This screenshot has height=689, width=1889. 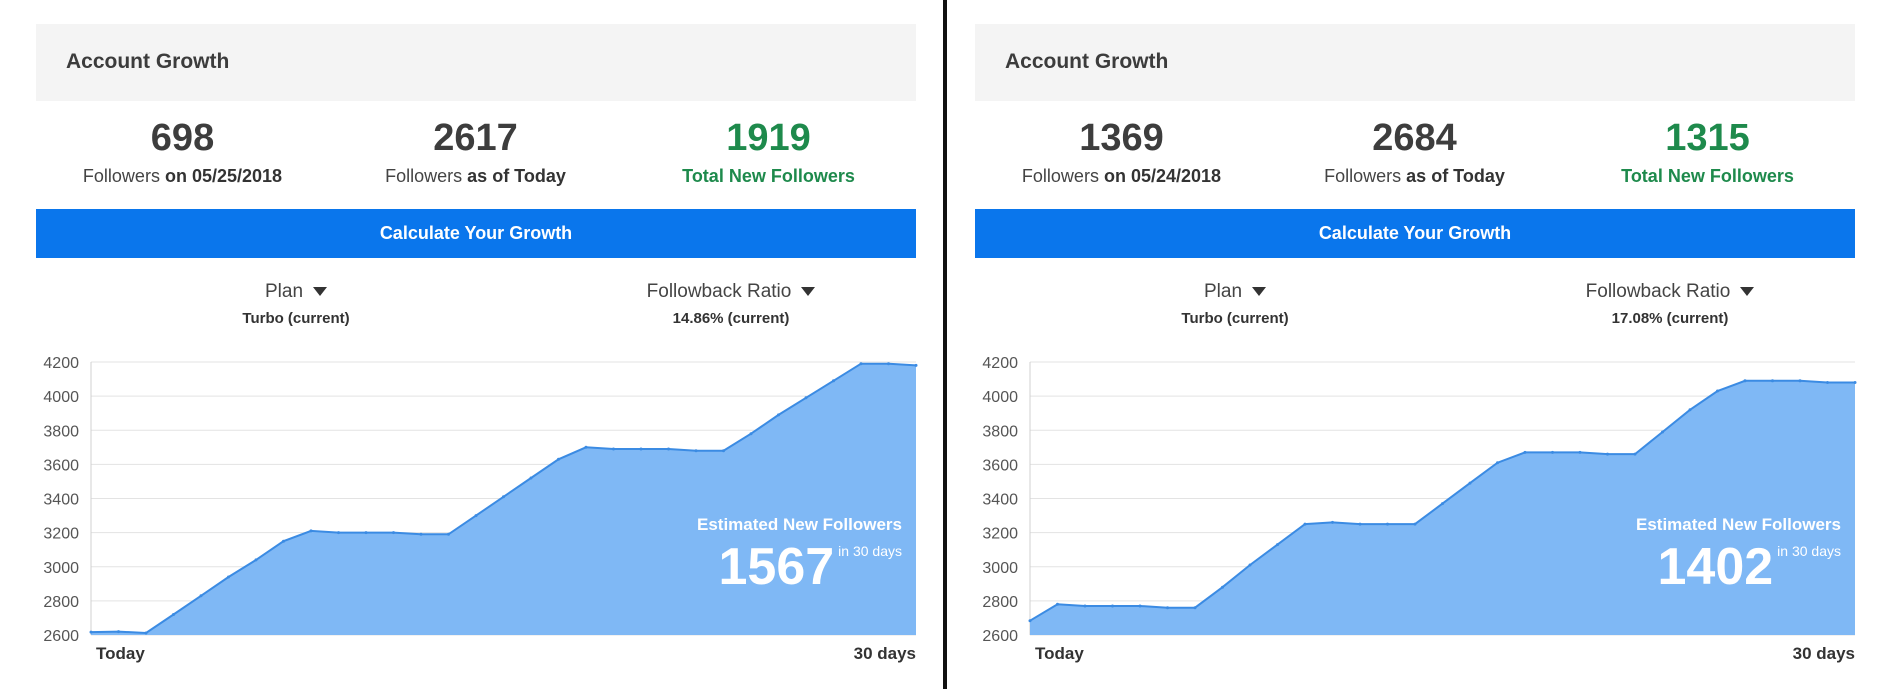 What do you see at coordinates (1414, 138) in the screenshot?
I see `stat-value: 2684` at bounding box center [1414, 138].